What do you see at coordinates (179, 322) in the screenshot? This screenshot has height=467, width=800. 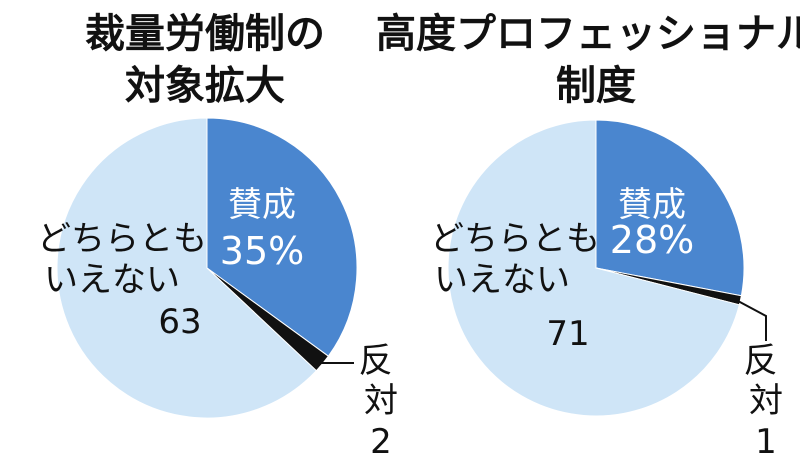 I see `chart1-neither-value: 63` at bounding box center [179, 322].